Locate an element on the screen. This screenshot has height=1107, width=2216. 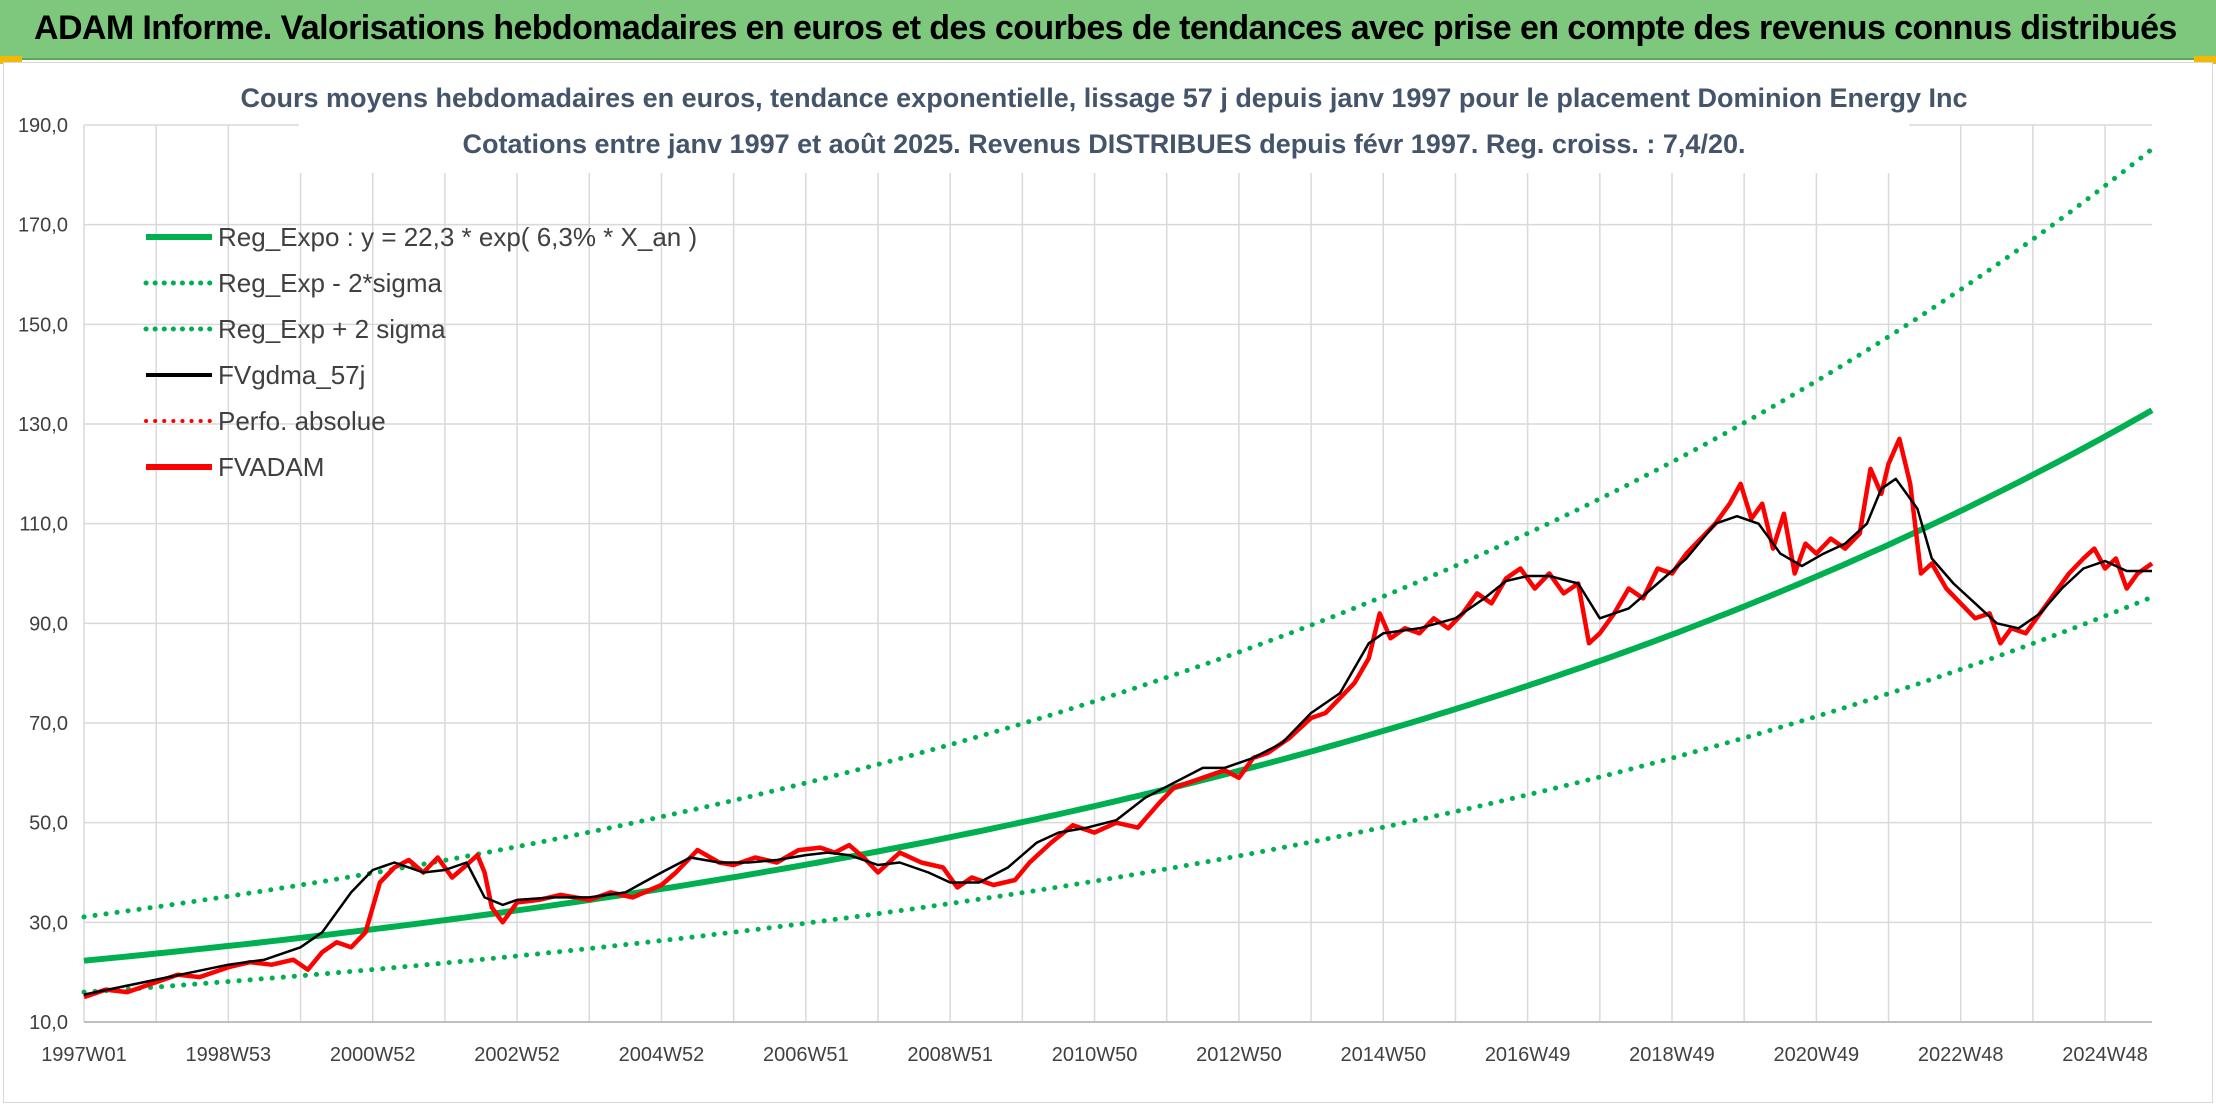
x-tick-label: 2018W49 is located at coordinates (1672, 1055).